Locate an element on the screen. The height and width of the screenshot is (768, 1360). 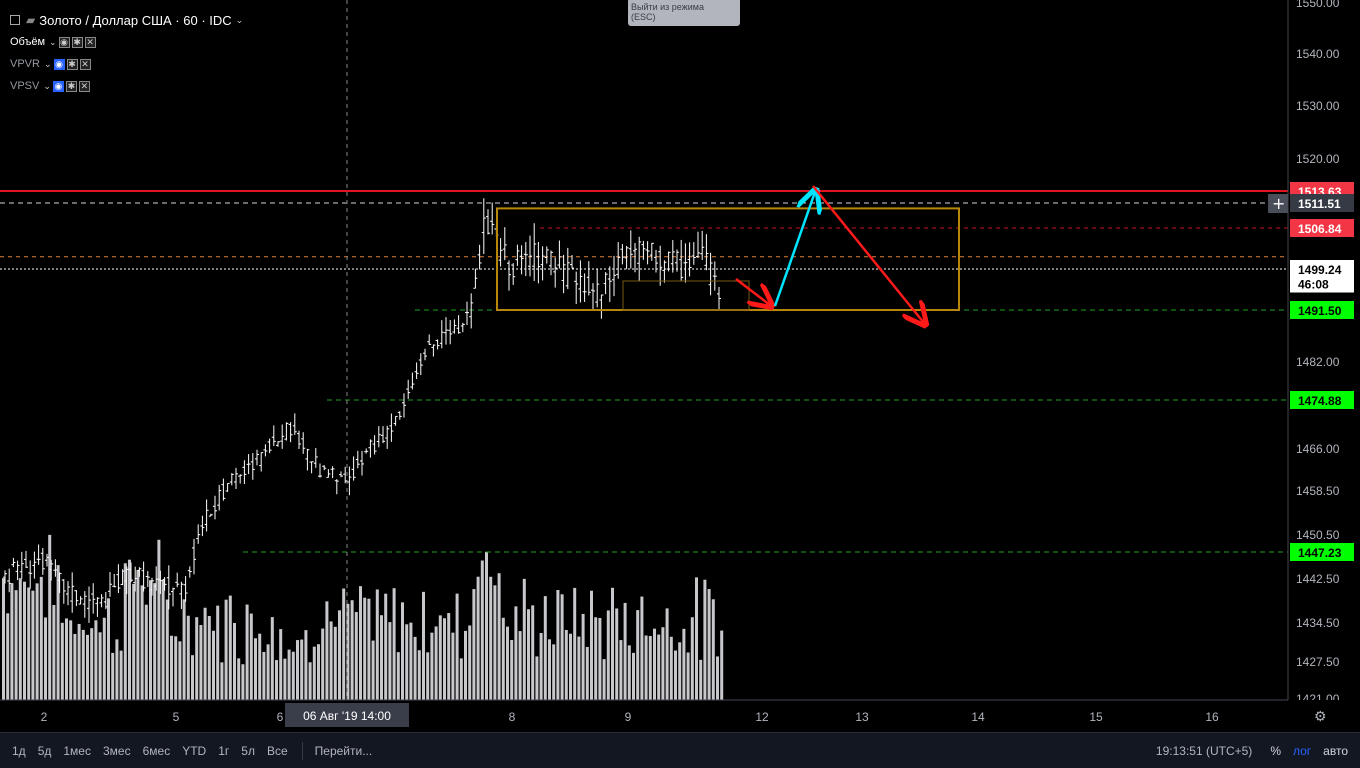
range-ytd: YTD is located at coordinates (194, 750).